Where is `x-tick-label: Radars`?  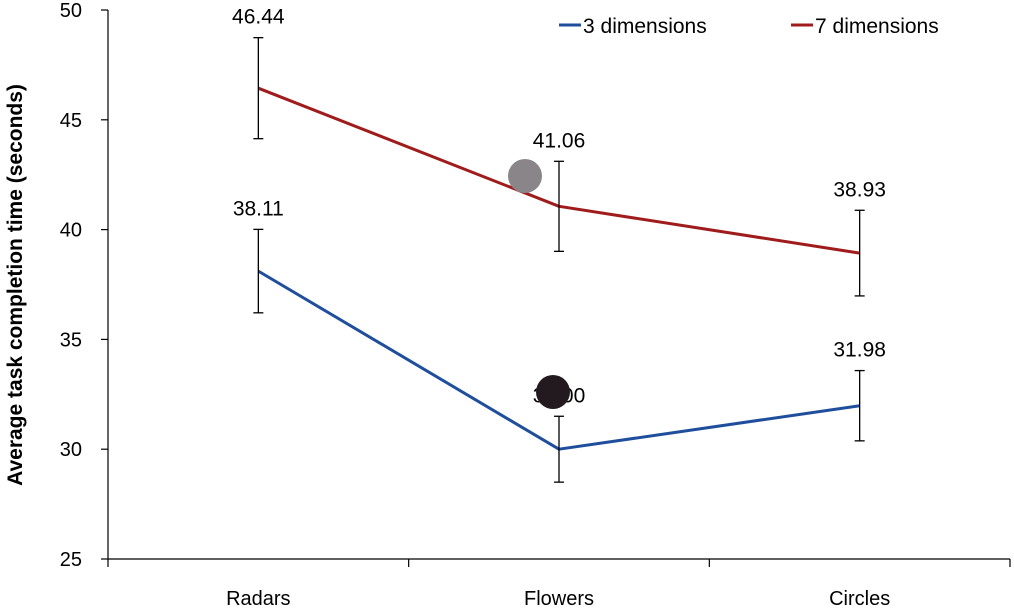
x-tick-label: Radars is located at coordinates (258, 598).